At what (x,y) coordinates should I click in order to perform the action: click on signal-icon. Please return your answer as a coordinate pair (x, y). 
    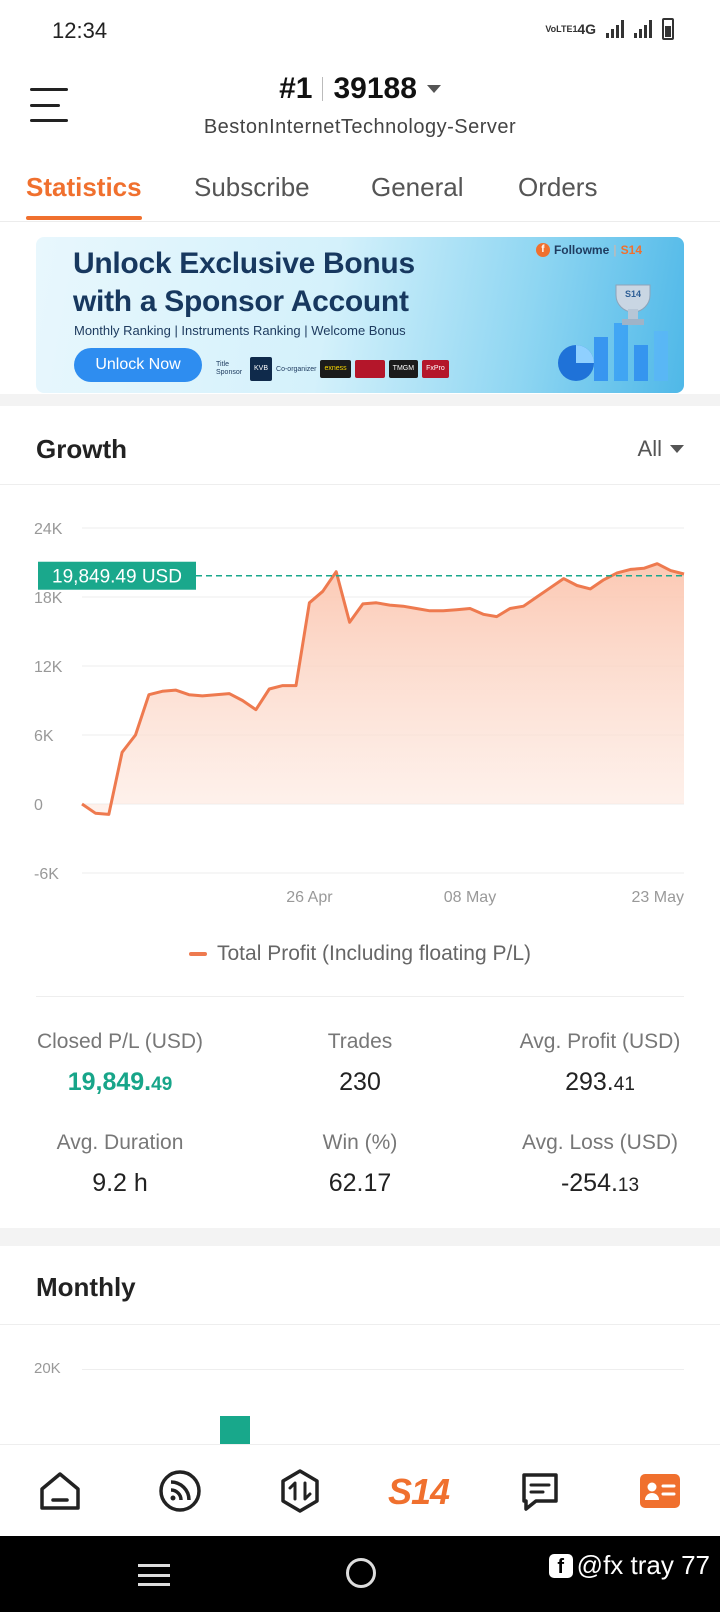
    Looking at the image, I should click on (615, 29).